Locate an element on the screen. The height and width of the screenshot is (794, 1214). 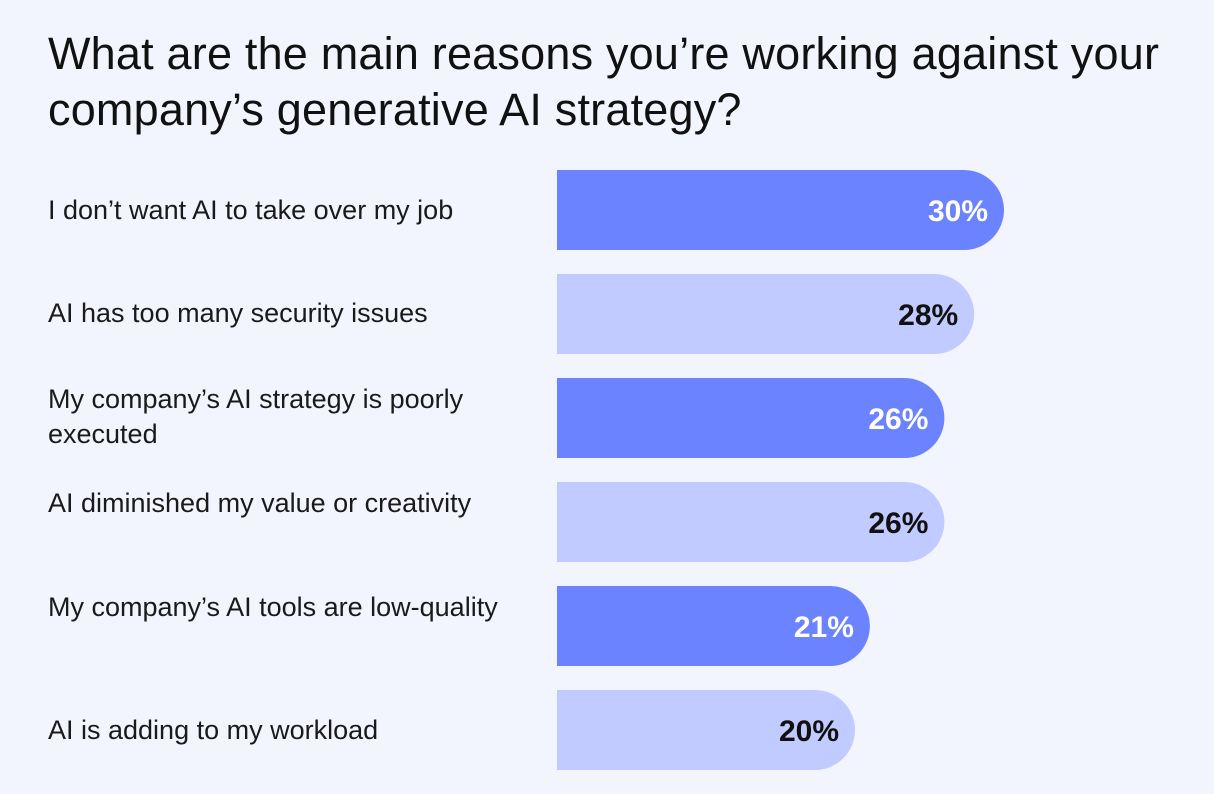
value-label-2: 28% is located at coordinates (928, 315).